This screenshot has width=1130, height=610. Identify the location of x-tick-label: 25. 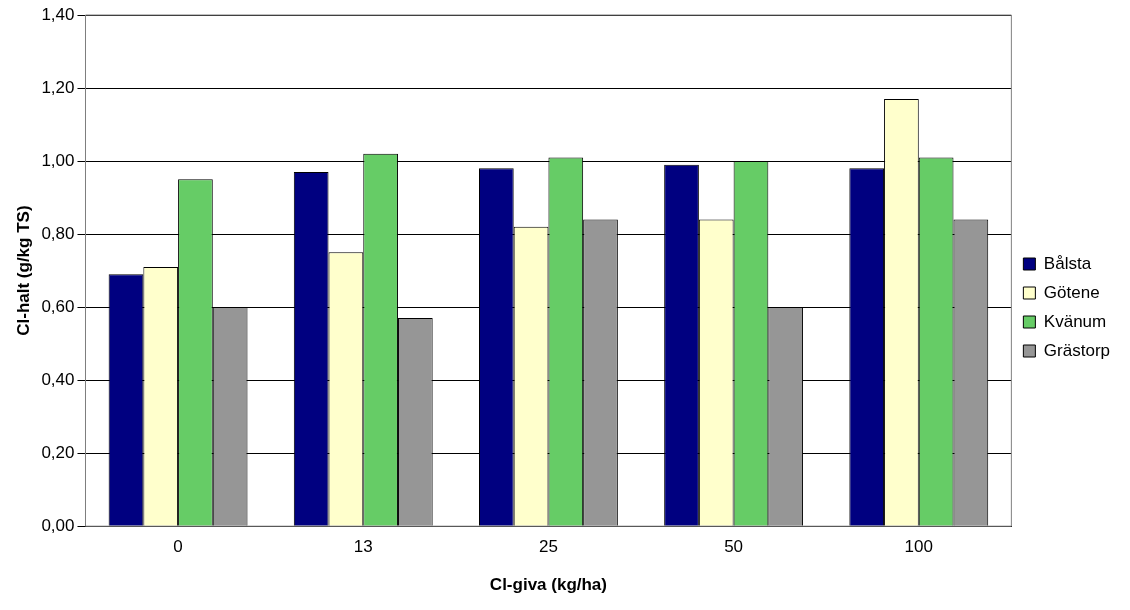
(548, 547).